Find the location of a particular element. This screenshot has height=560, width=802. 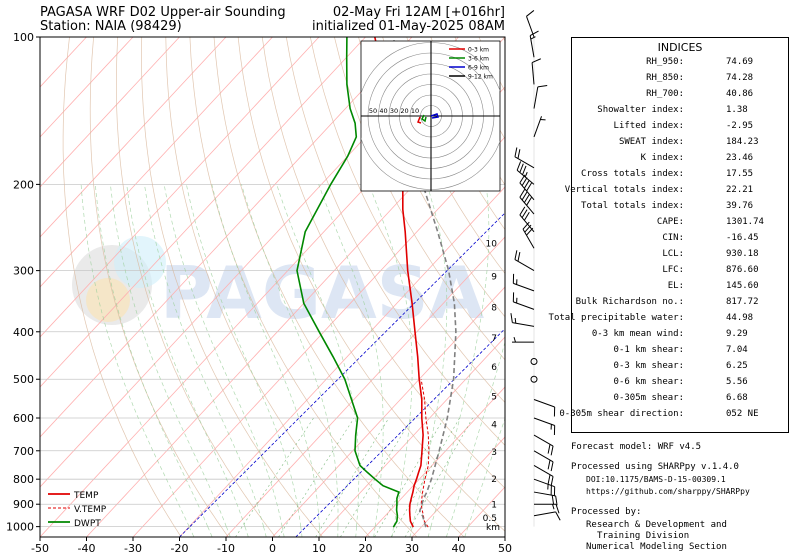

index-label: Cross totals index: is located at coordinates (632, 174).